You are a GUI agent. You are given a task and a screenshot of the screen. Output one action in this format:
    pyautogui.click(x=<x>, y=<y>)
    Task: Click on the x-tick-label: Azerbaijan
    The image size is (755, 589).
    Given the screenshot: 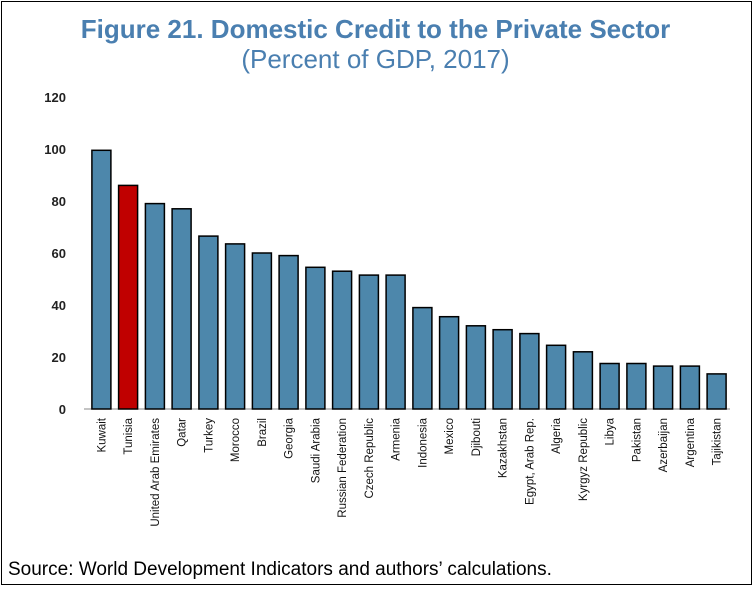 What is the action you would take?
    pyautogui.click(x=664, y=445)
    